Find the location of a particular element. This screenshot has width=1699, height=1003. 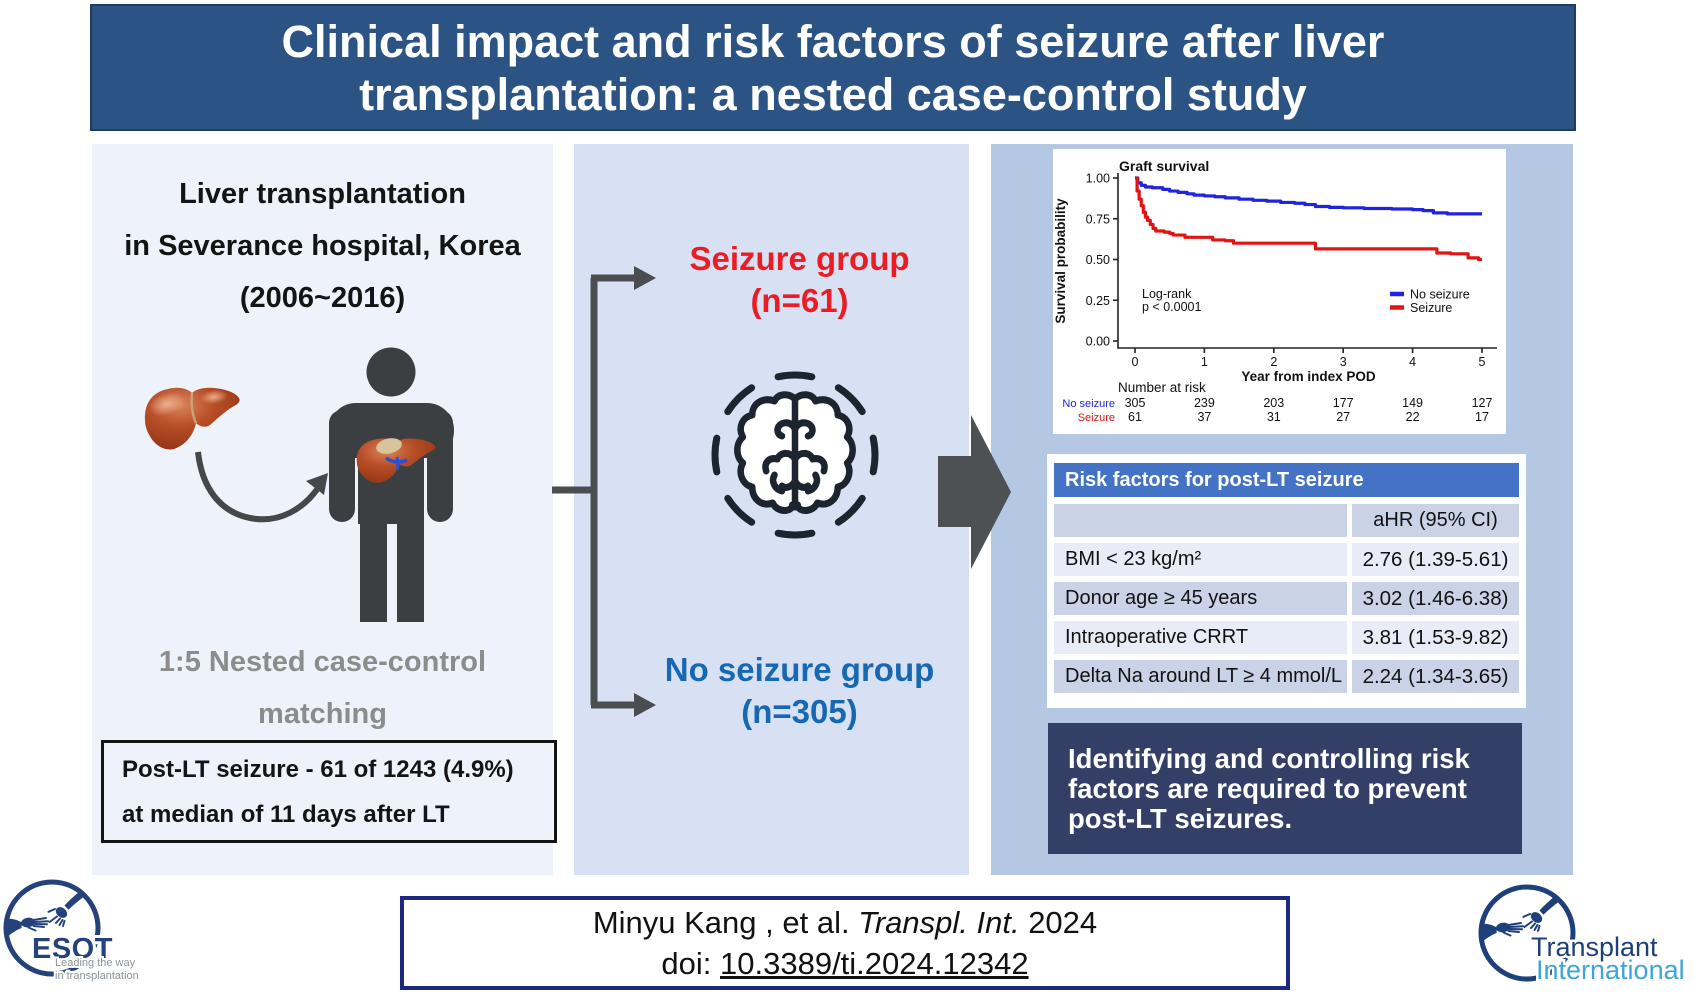

citation-line: Minyu Kang , et al. Transpl. Int. 2024 is located at coordinates (845, 922).